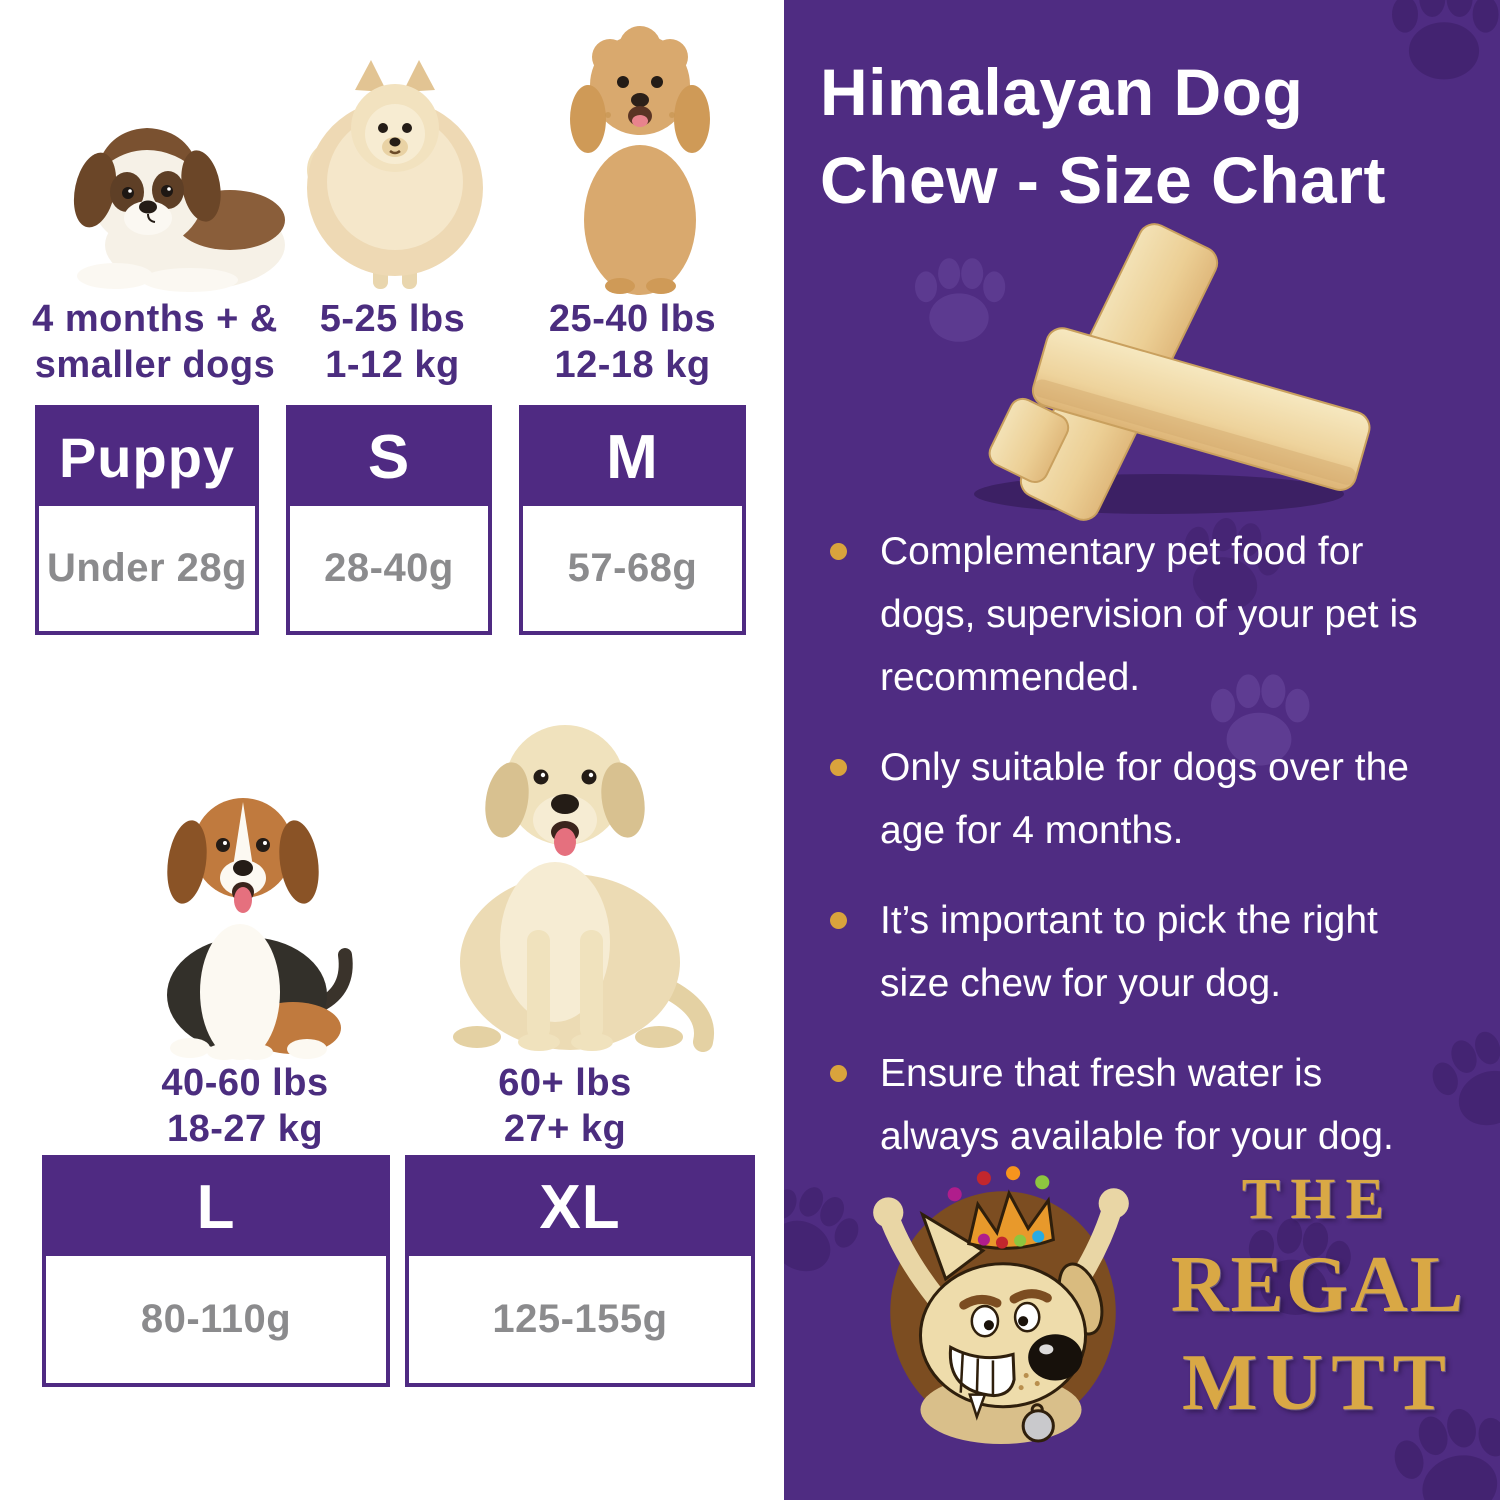  Describe the element at coordinates (155, 342) in the screenshot. I see `weight-label-puppy: 4 months + & smaller dogs` at that location.